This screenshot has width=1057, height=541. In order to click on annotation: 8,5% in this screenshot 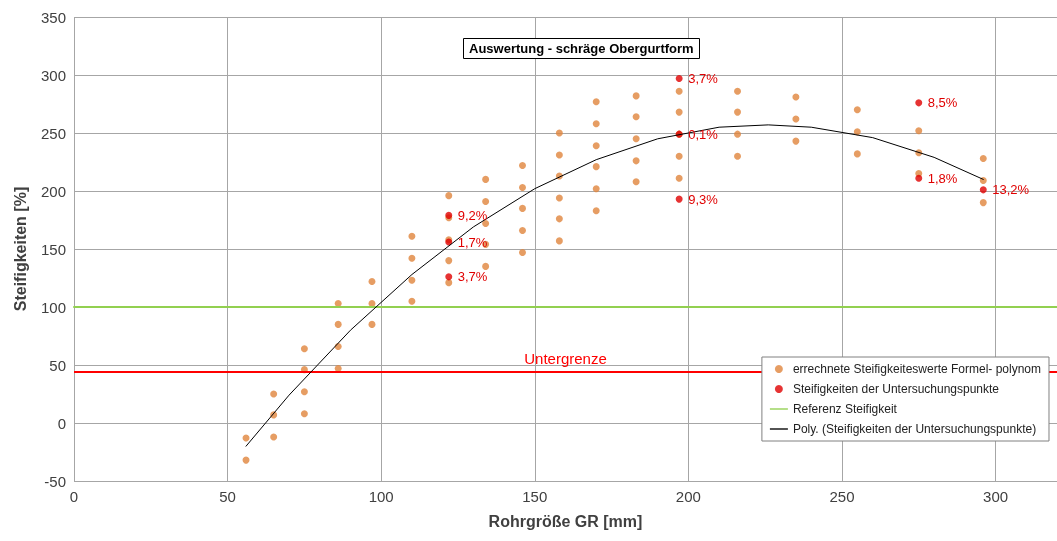, I will do `click(942, 103)`.